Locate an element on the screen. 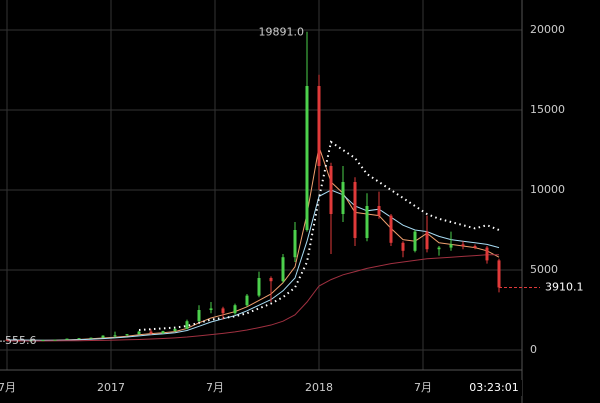  x-tick-label: 2017 is located at coordinates (111, 387).